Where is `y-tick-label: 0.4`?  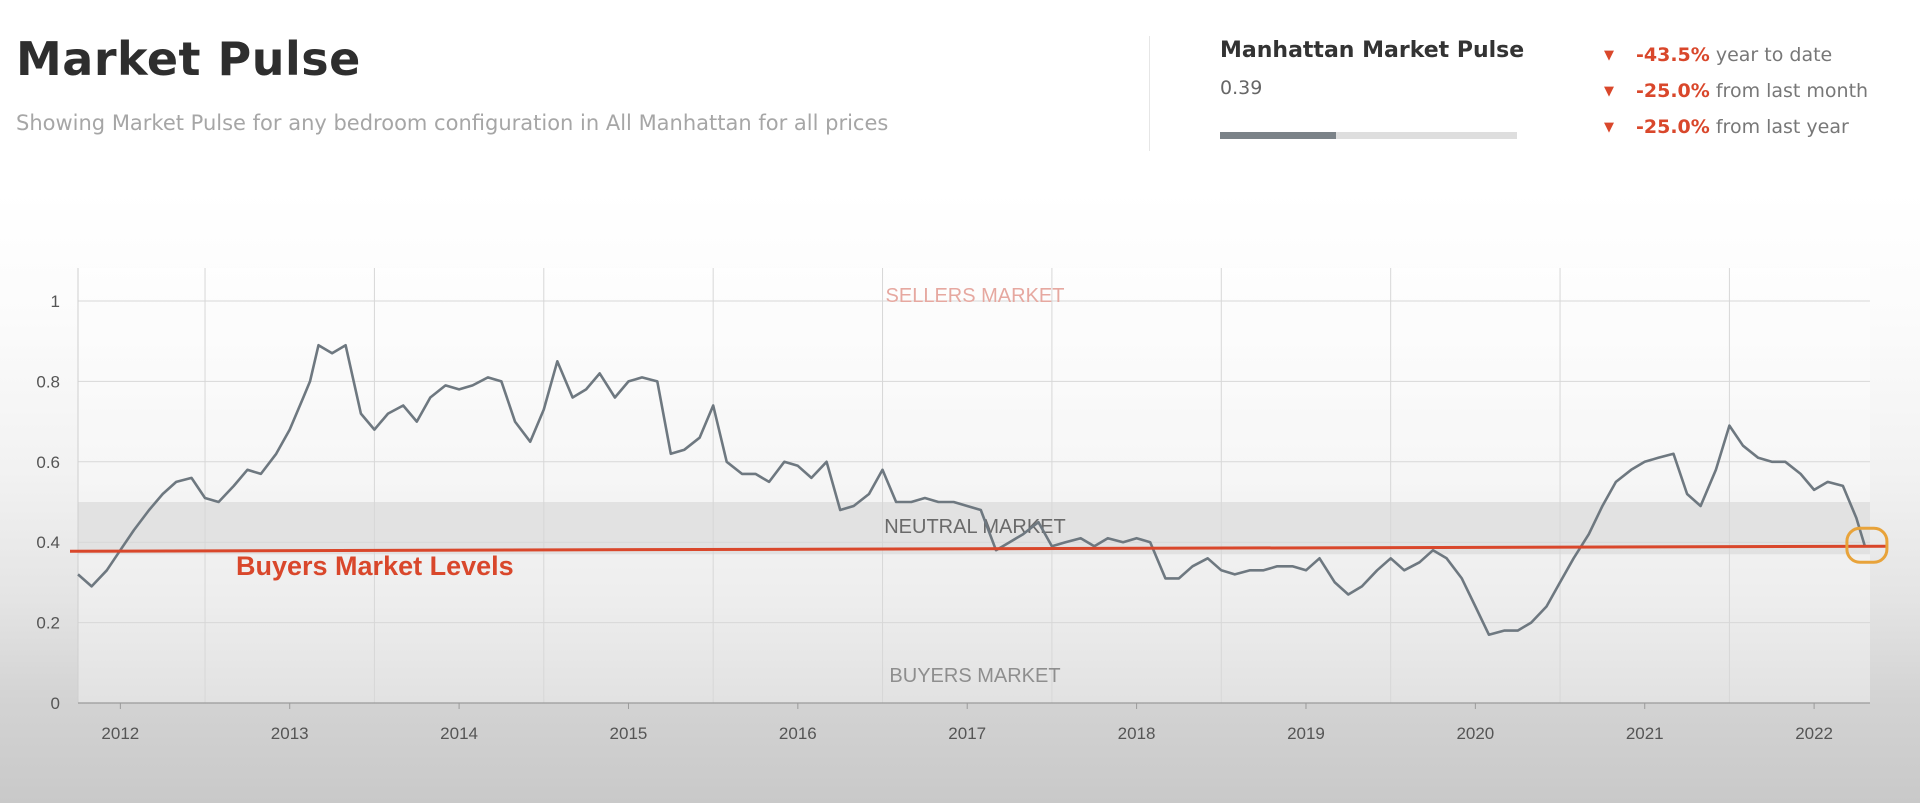 y-tick-label: 0.4 is located at coordinates (48, 542).